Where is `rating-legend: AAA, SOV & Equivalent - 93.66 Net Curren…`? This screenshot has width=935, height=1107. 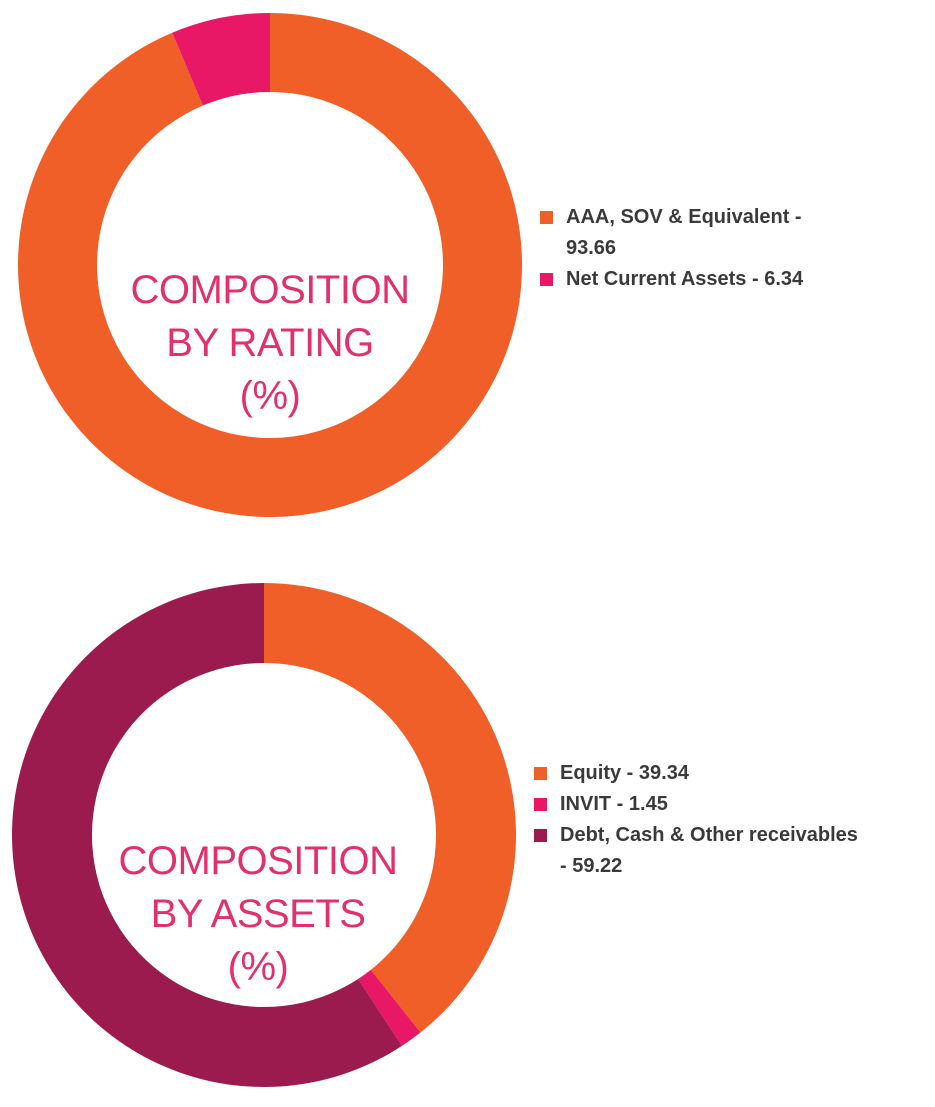 rating-legend: AAA, SOV & Equivalent - 93.66 Net Curren… is located at coordinates (671, 248).